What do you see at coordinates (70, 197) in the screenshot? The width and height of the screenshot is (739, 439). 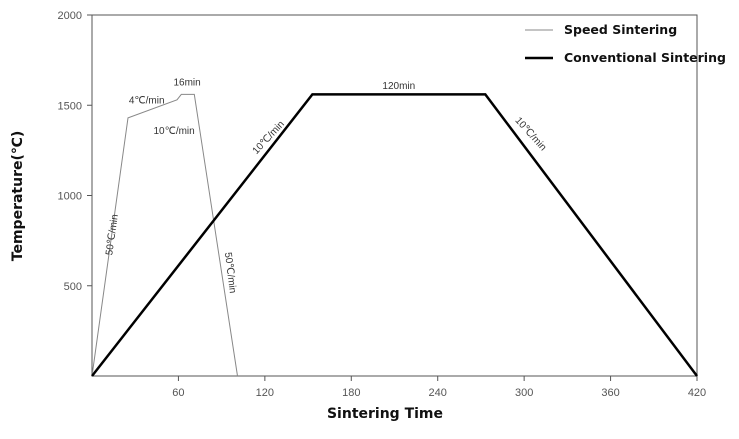 I see `y-tick-label: 1000` at bounding box center [70, 197].